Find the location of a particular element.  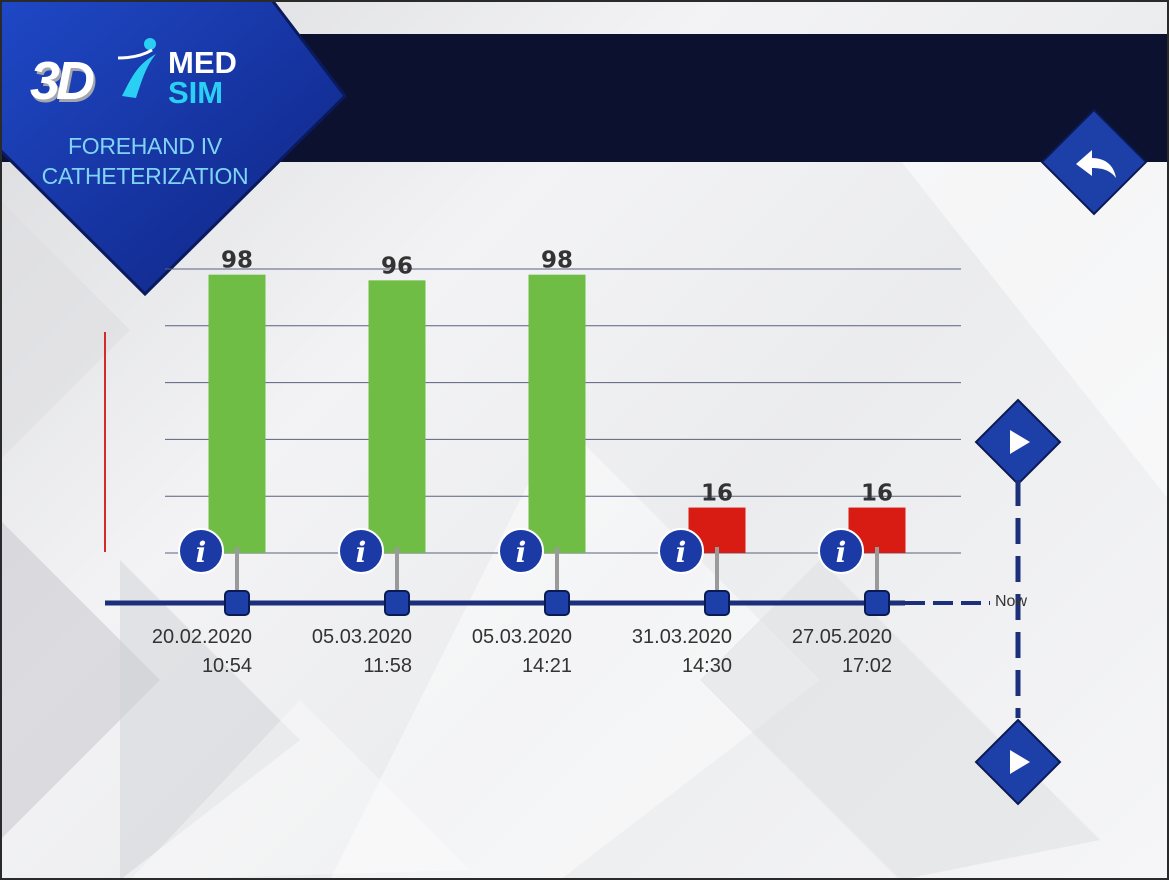

module-title: FOREHAND IV CATHETERIZATION is located at coordinates (145, 161).